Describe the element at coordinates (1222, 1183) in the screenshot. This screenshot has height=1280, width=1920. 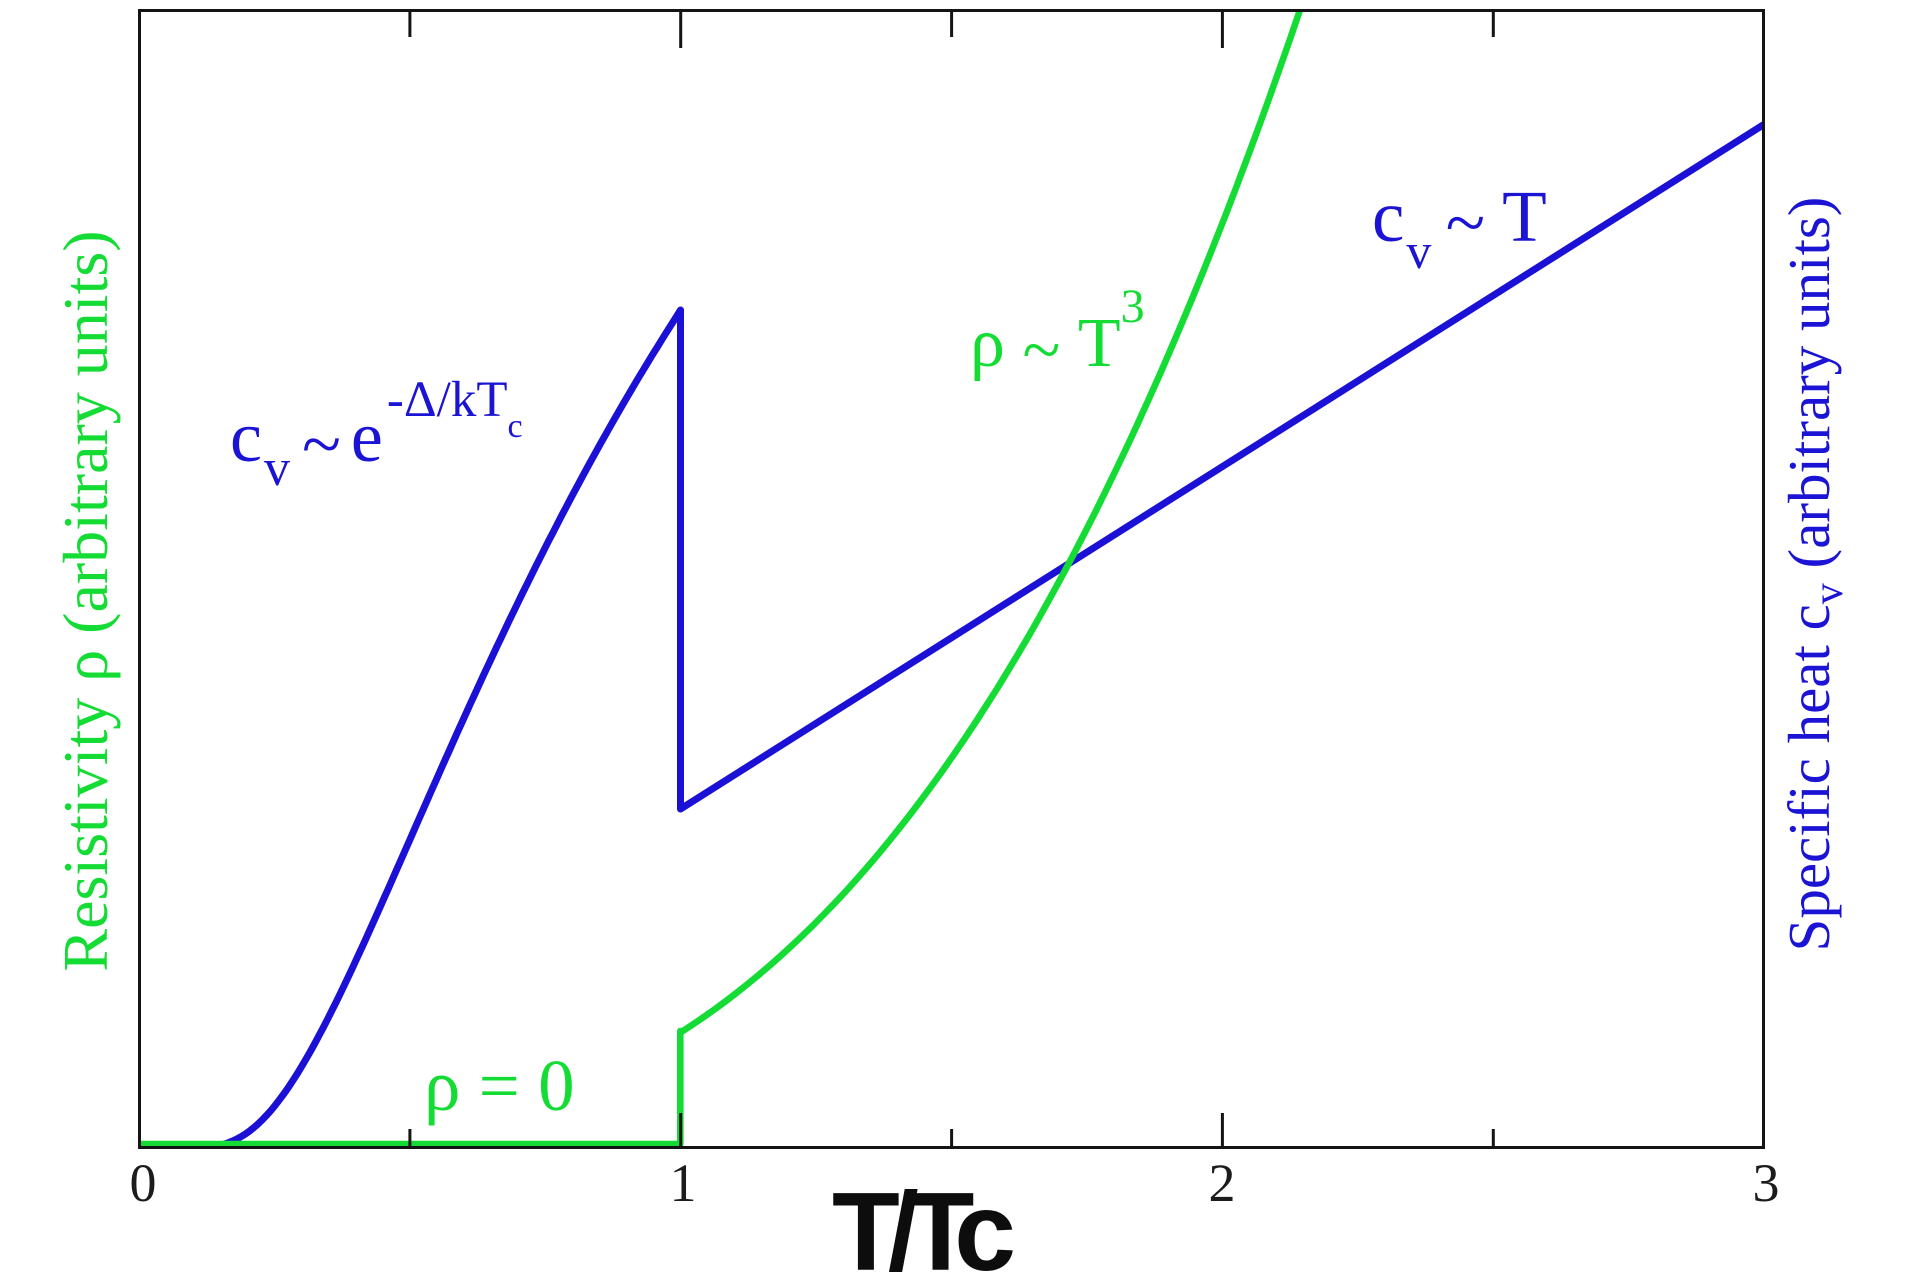
I see `svg-text: 2` at that location.